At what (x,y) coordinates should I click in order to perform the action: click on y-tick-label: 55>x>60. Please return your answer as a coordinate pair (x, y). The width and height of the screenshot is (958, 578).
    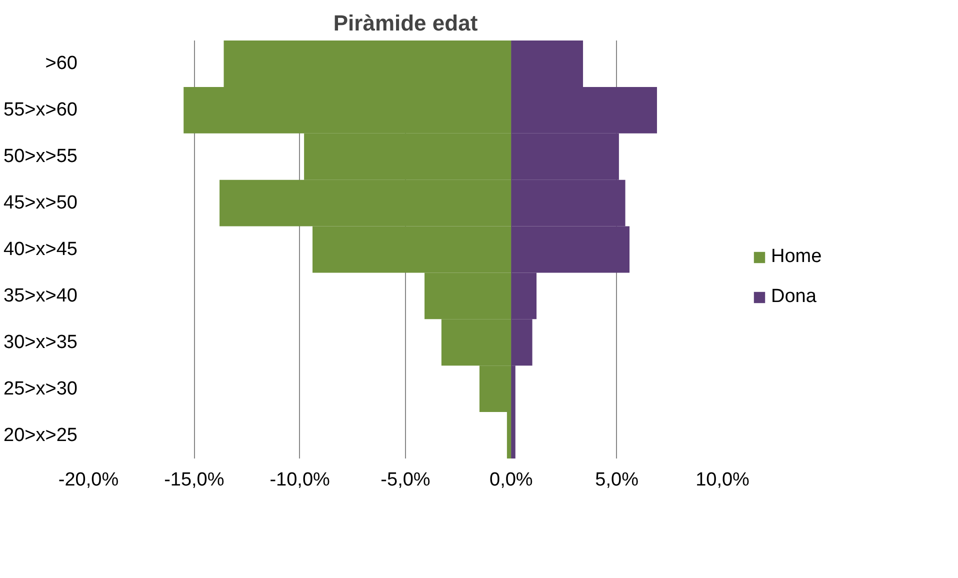
    Looking at the image, I should click on (41, 110).